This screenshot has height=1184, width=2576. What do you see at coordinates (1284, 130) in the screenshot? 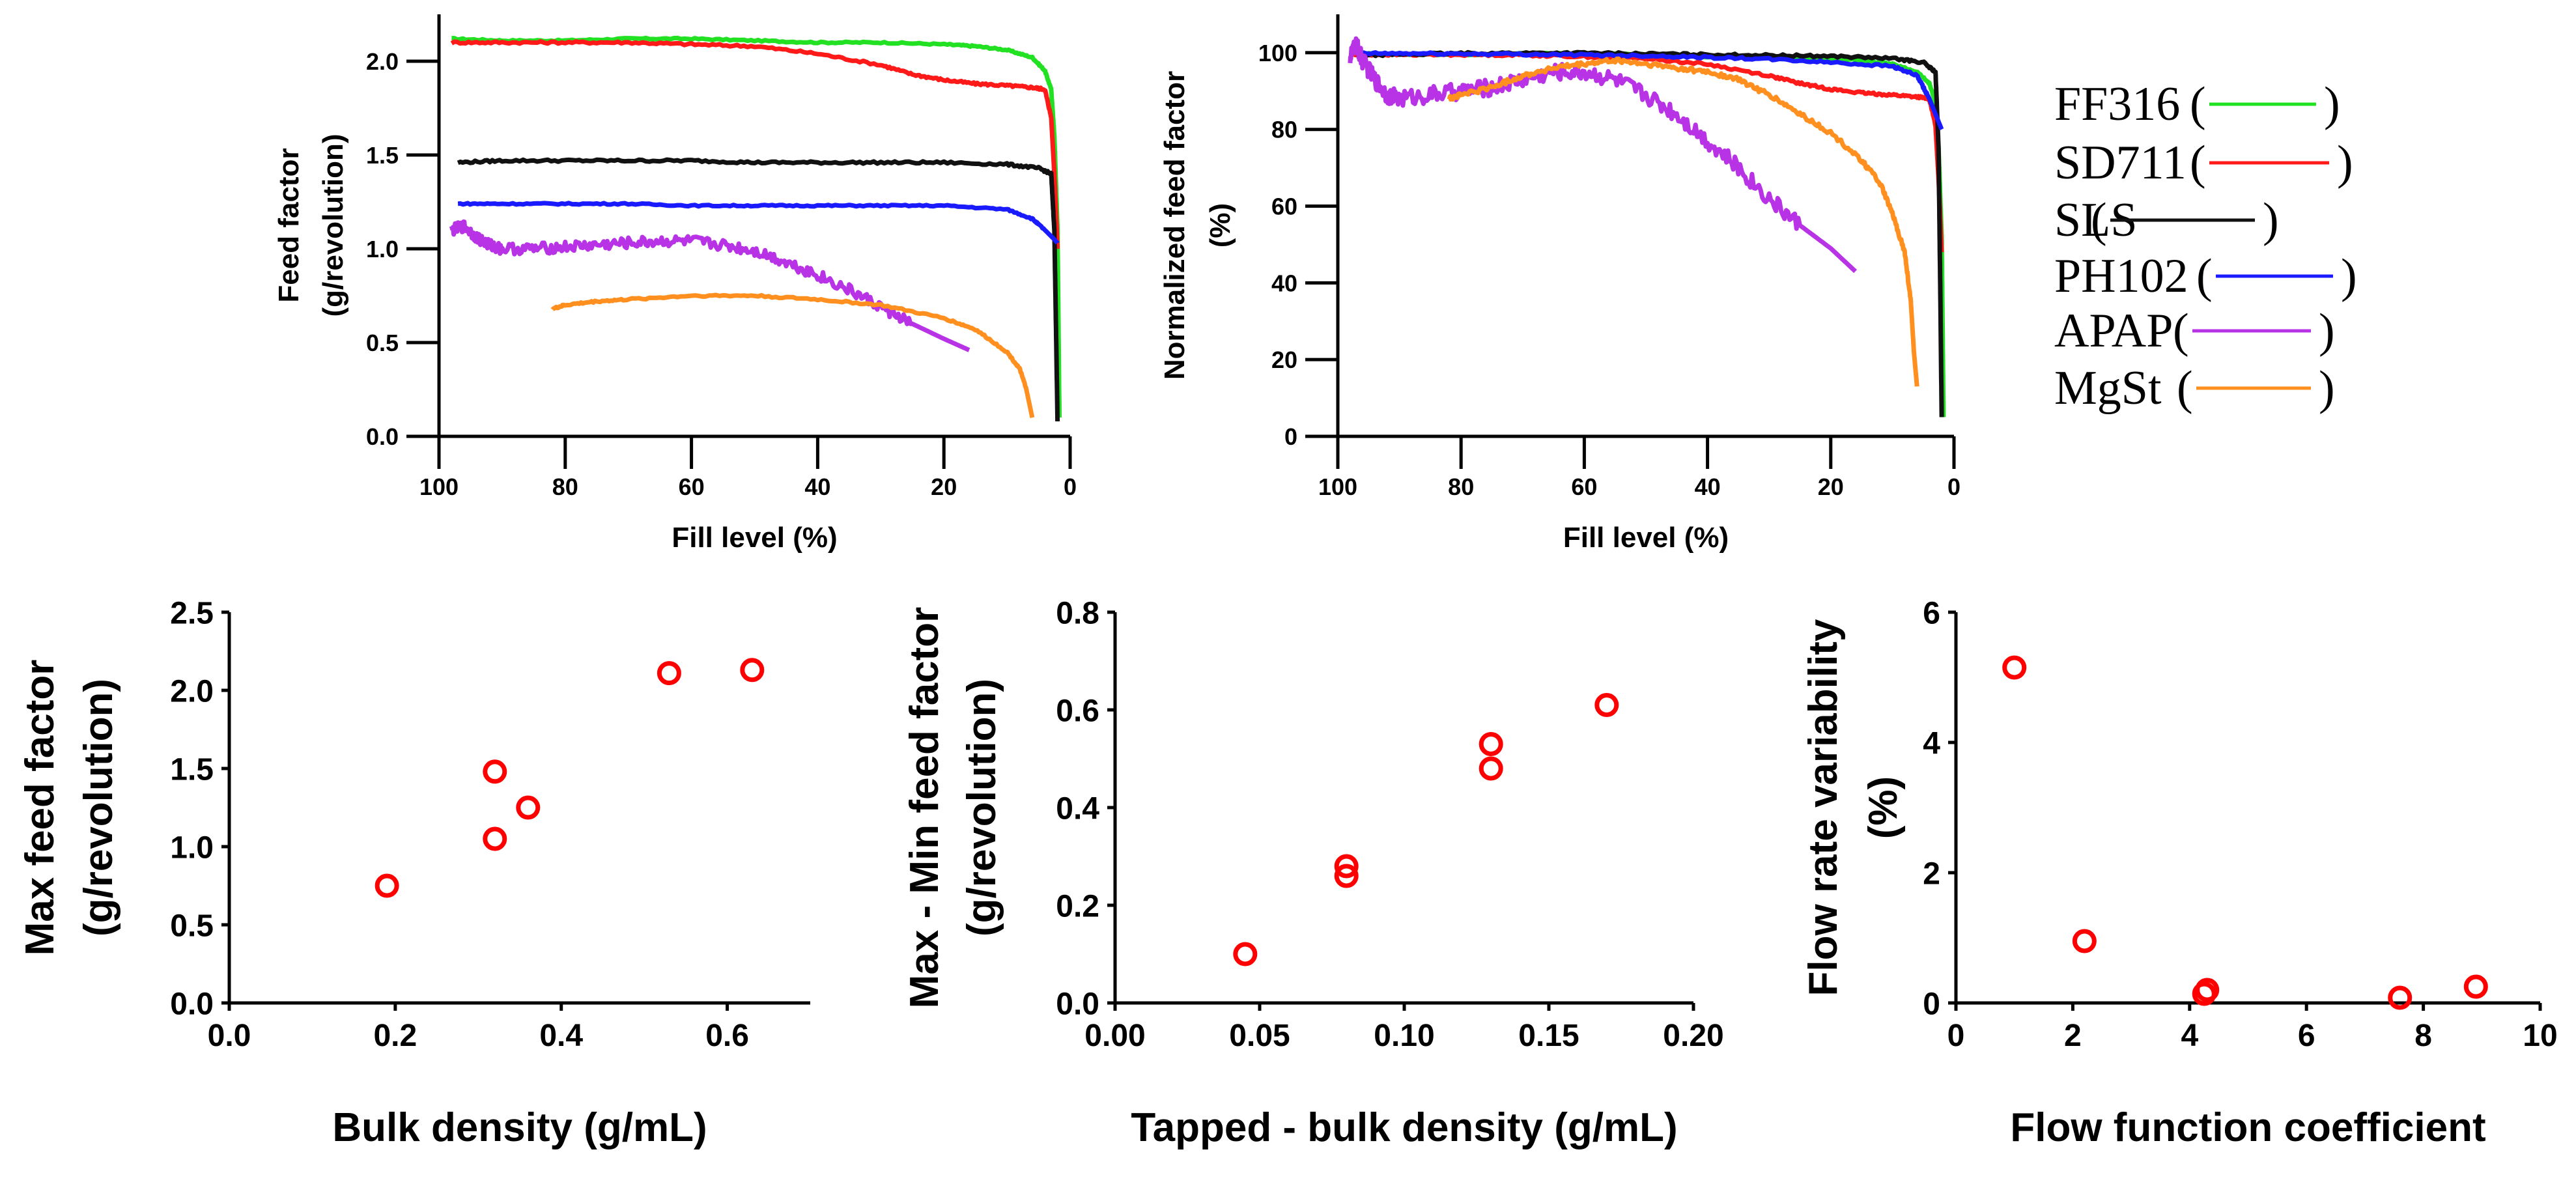
I see `y-tick-label: 80` at bounding box center [1284, 130].